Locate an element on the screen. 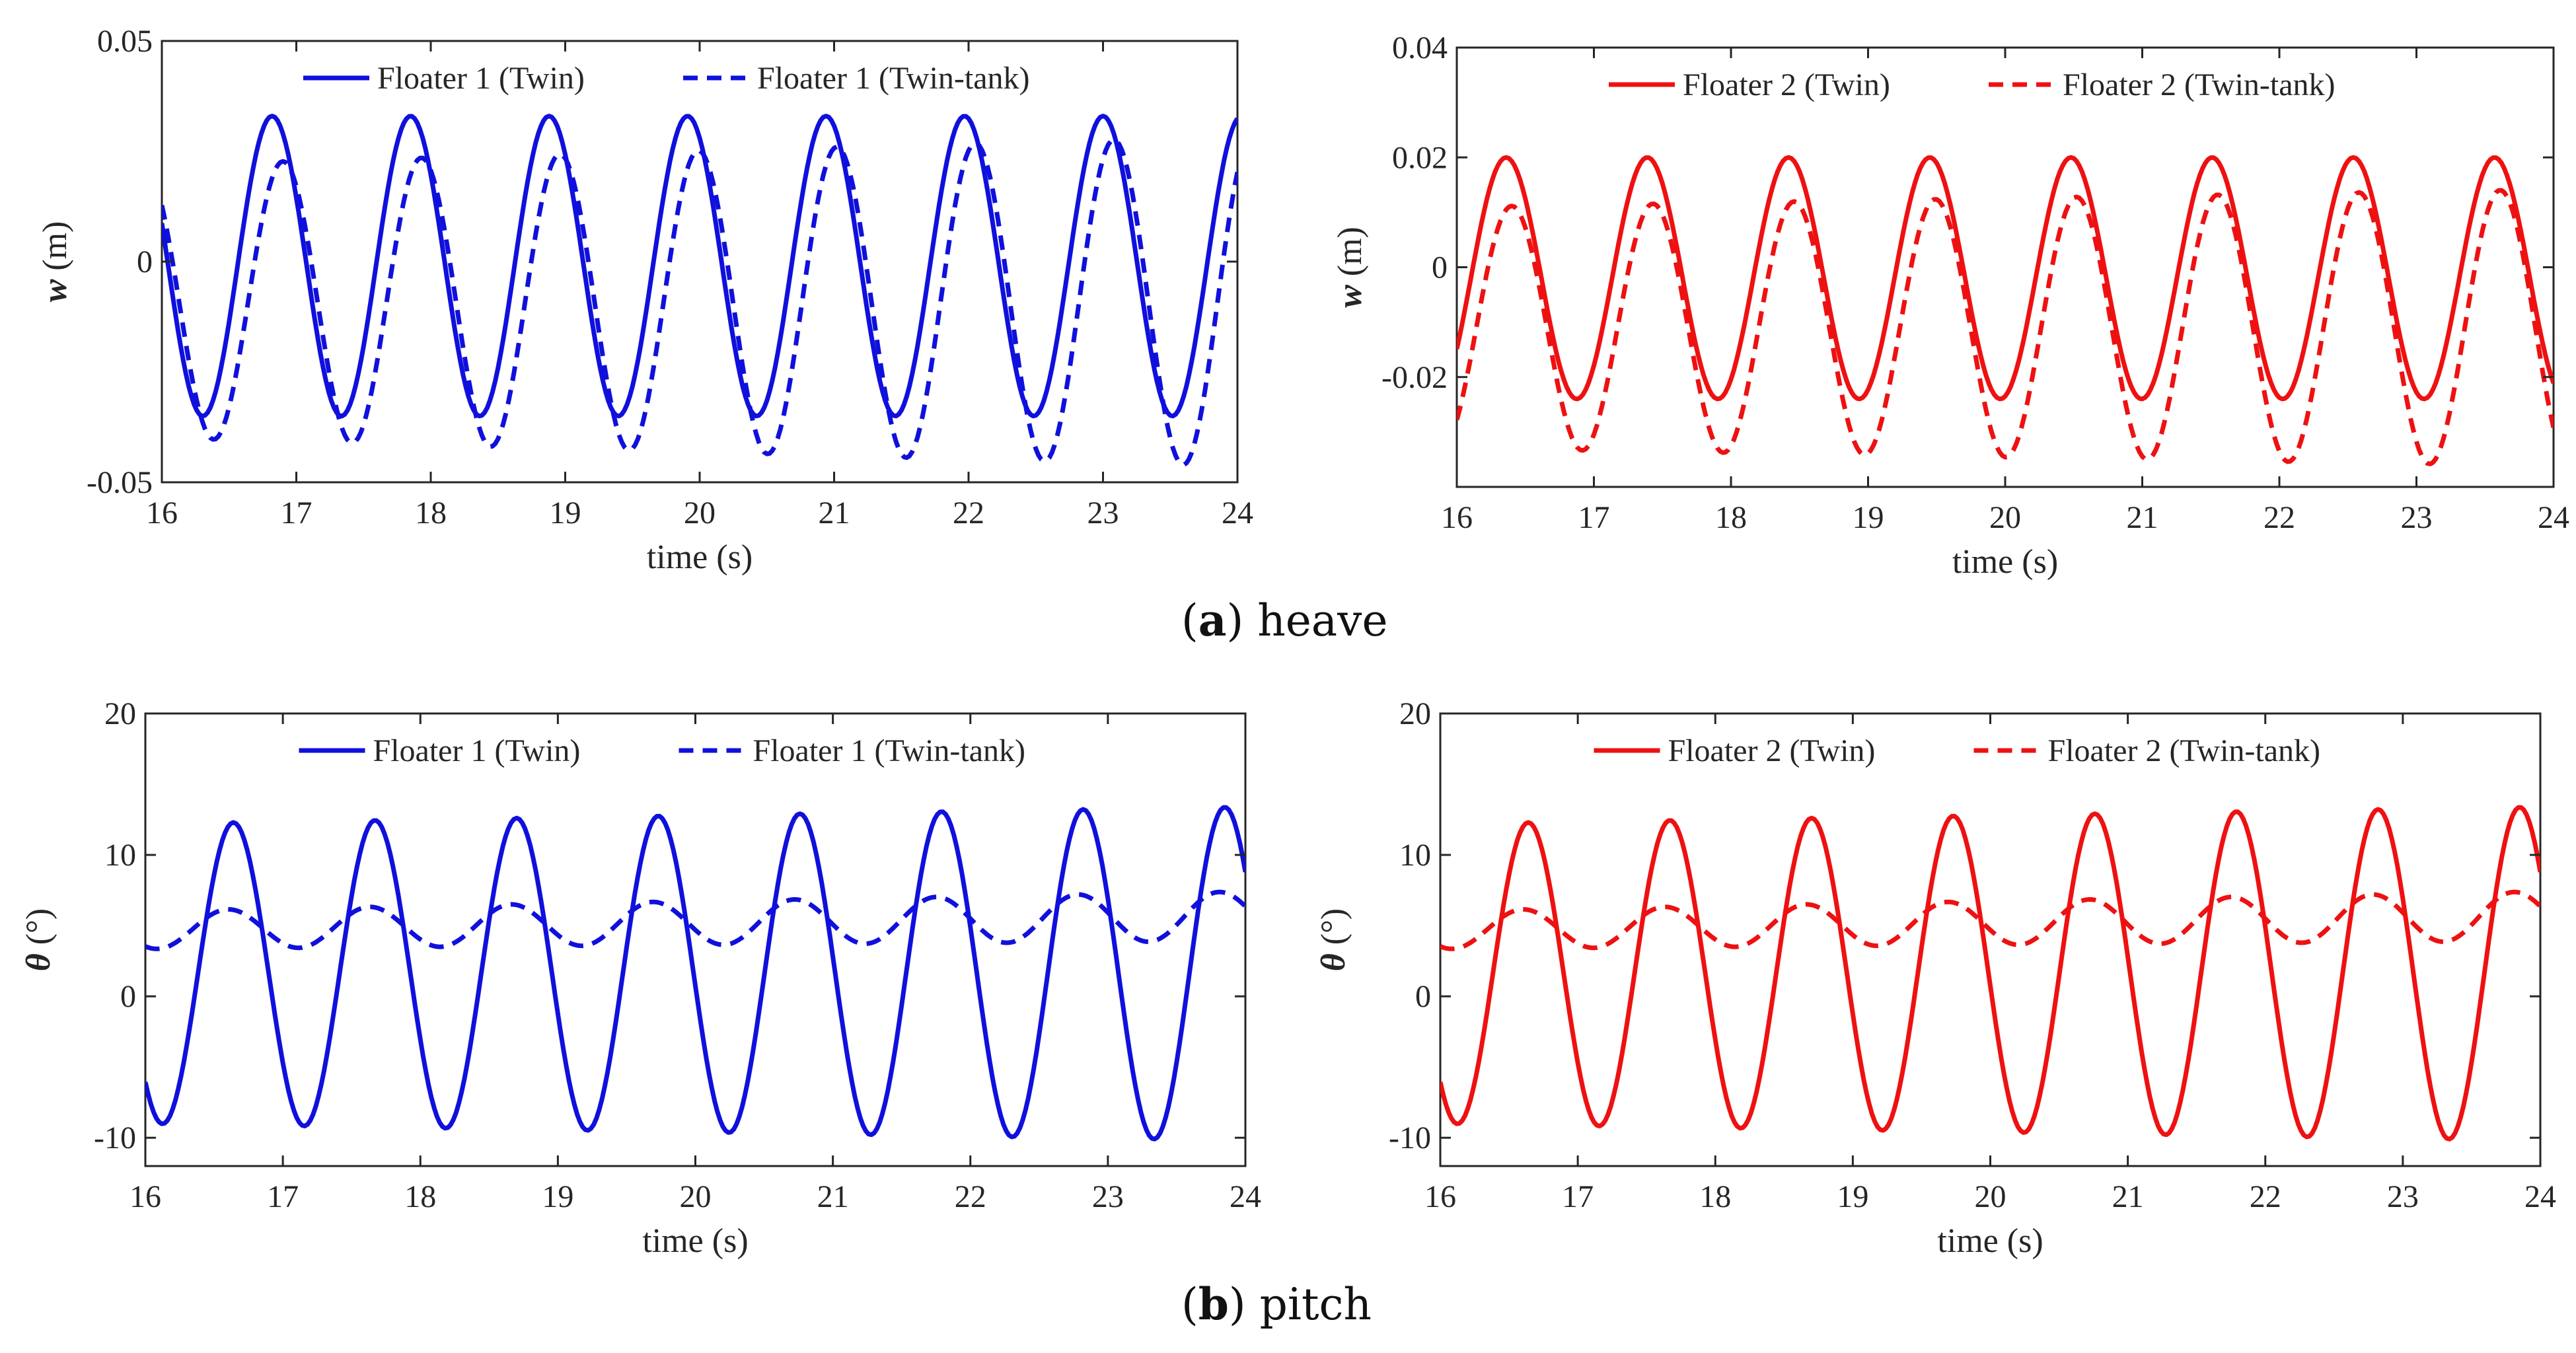  y-tick-label: 0.04 is located at coordinates (1420, 48).